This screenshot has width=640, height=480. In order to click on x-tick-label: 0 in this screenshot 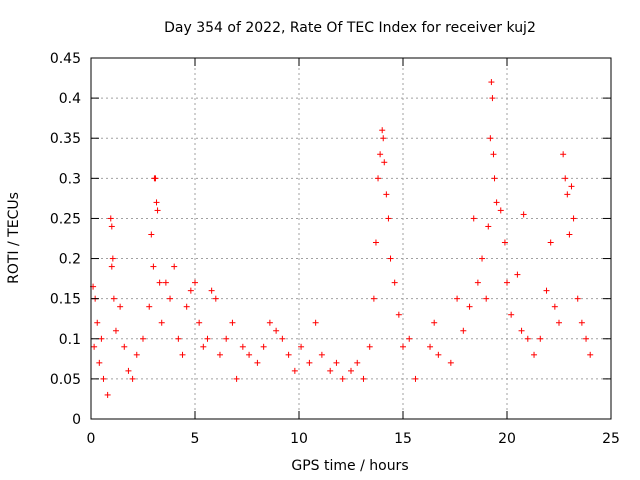, I will do `click(91, 439)`.